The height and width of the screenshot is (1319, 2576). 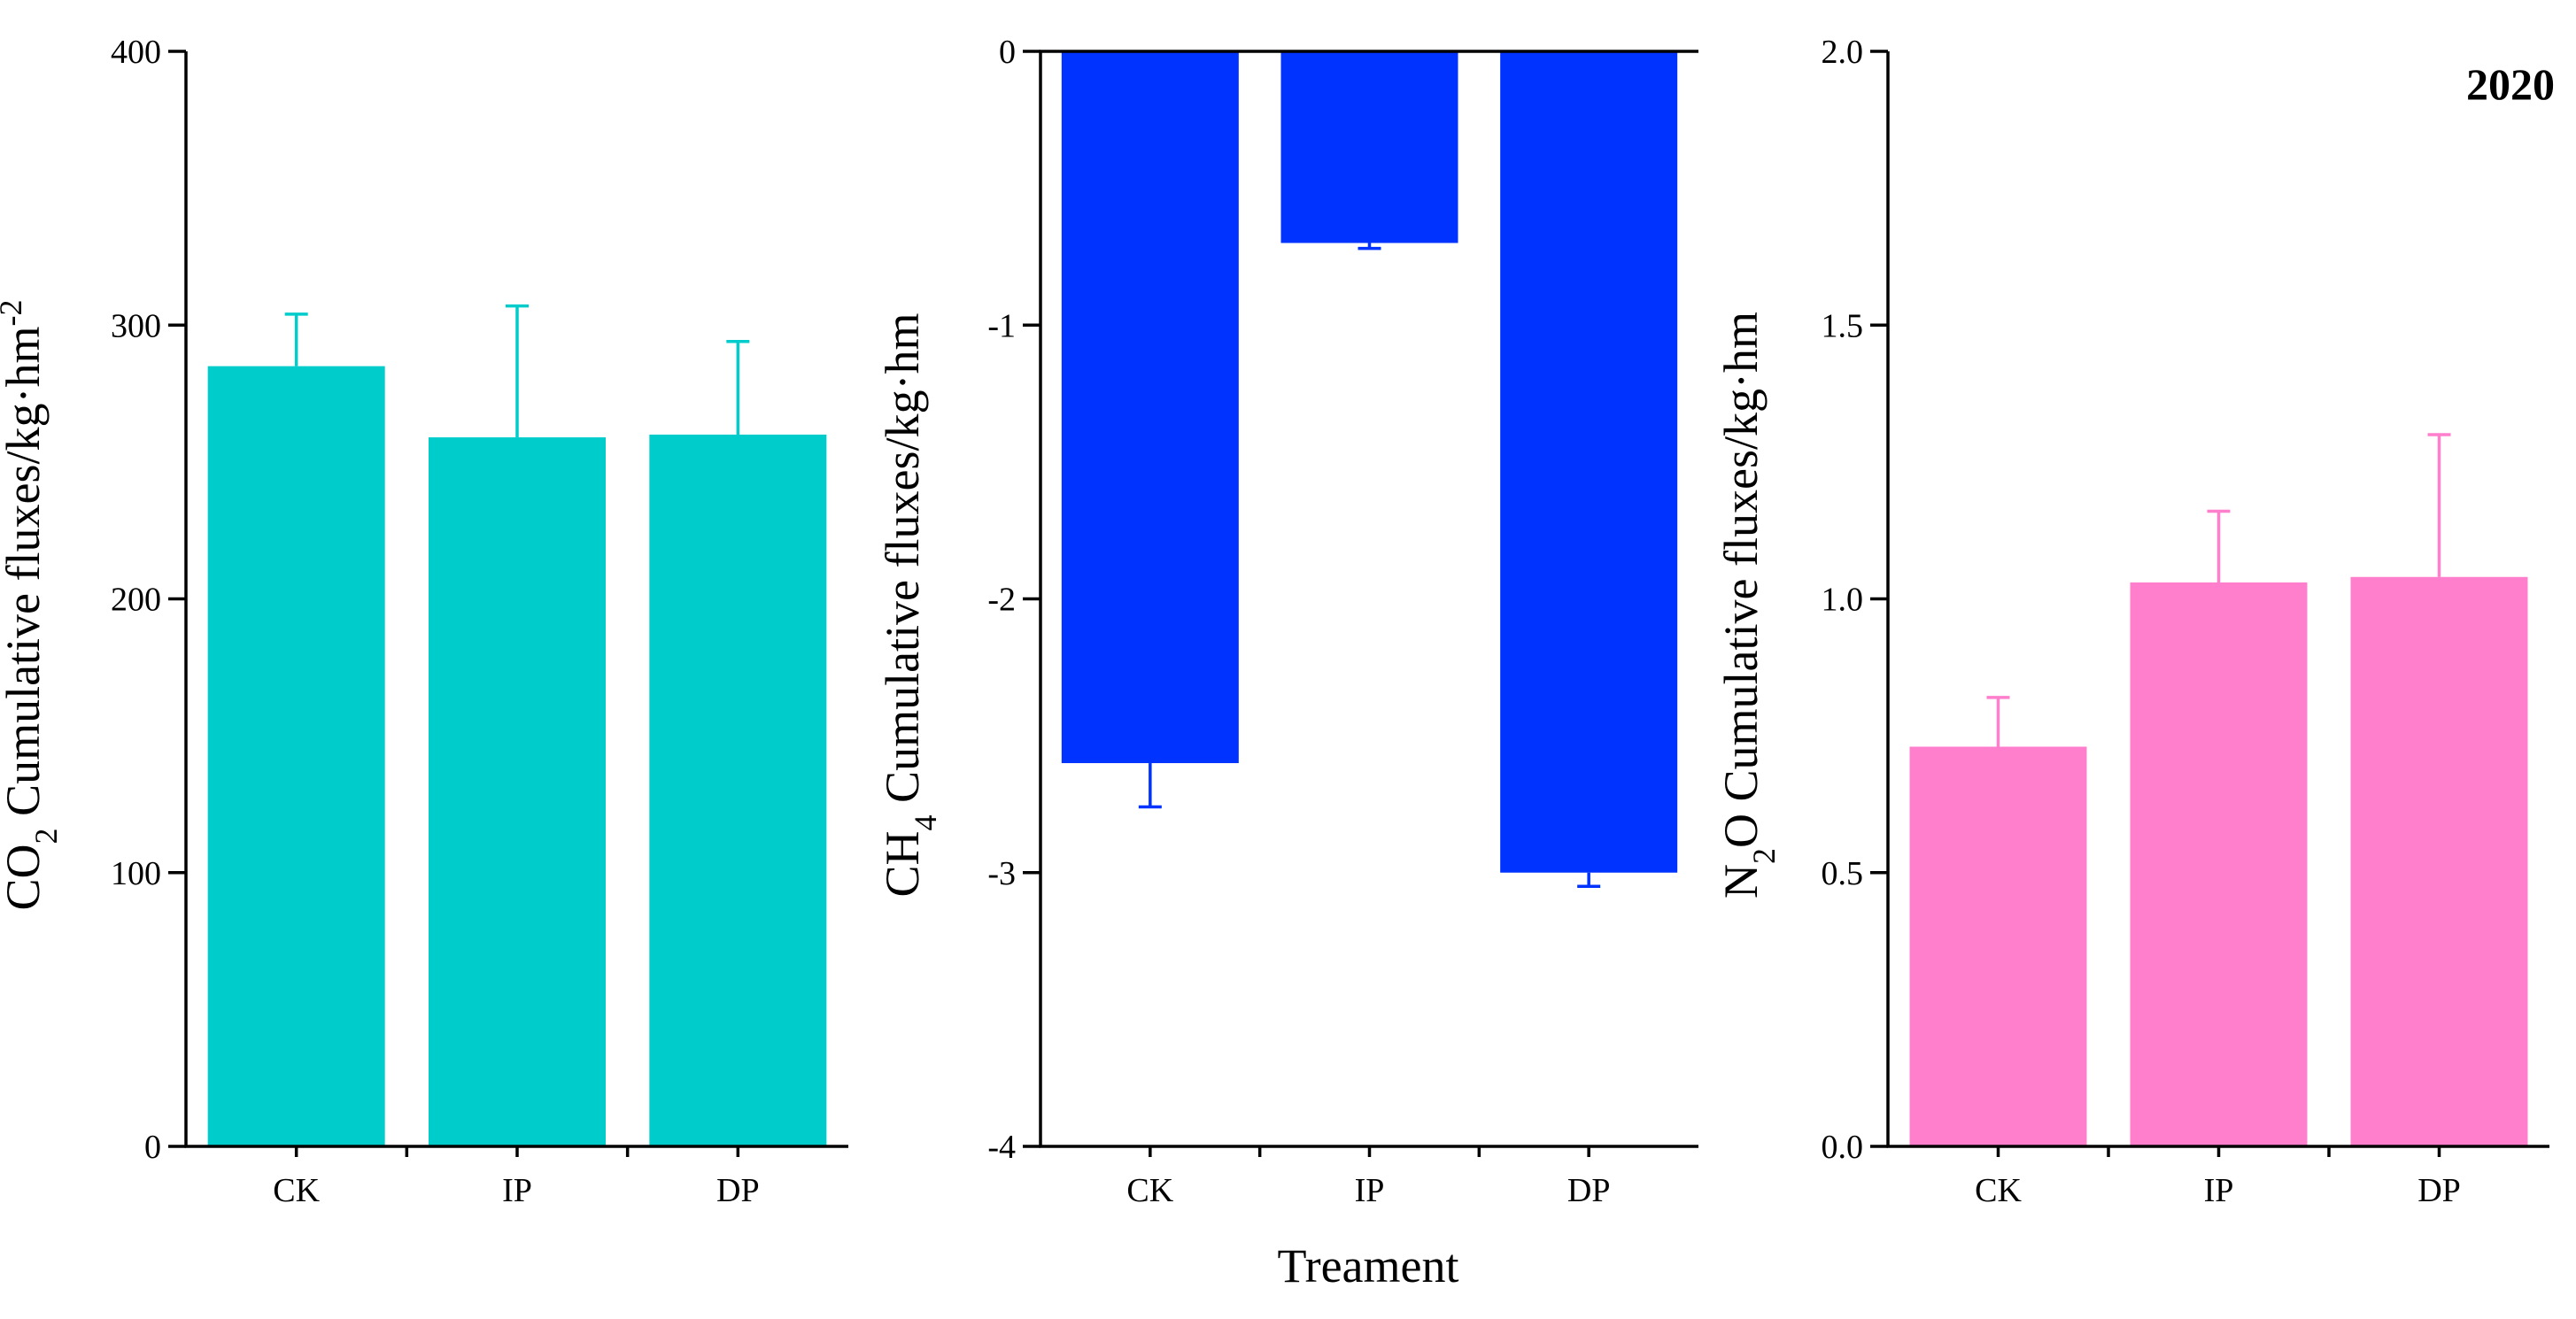 What do you see at coordinates (517, 1190) in the screenshot?
I see `co2-x-tick-label-ip: IP` at bounding box center [517, 1190].